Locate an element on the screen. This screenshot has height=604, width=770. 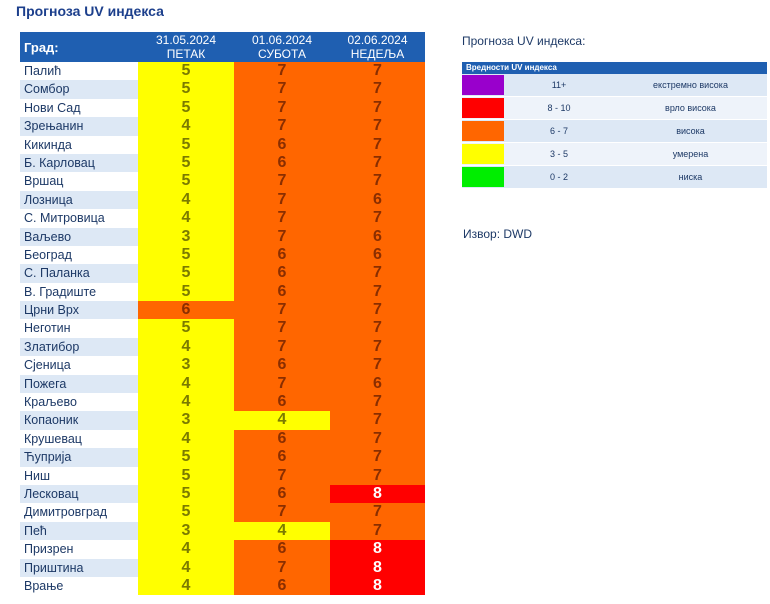
legend-label: екстремно висока is located at coordinates (690, 85).